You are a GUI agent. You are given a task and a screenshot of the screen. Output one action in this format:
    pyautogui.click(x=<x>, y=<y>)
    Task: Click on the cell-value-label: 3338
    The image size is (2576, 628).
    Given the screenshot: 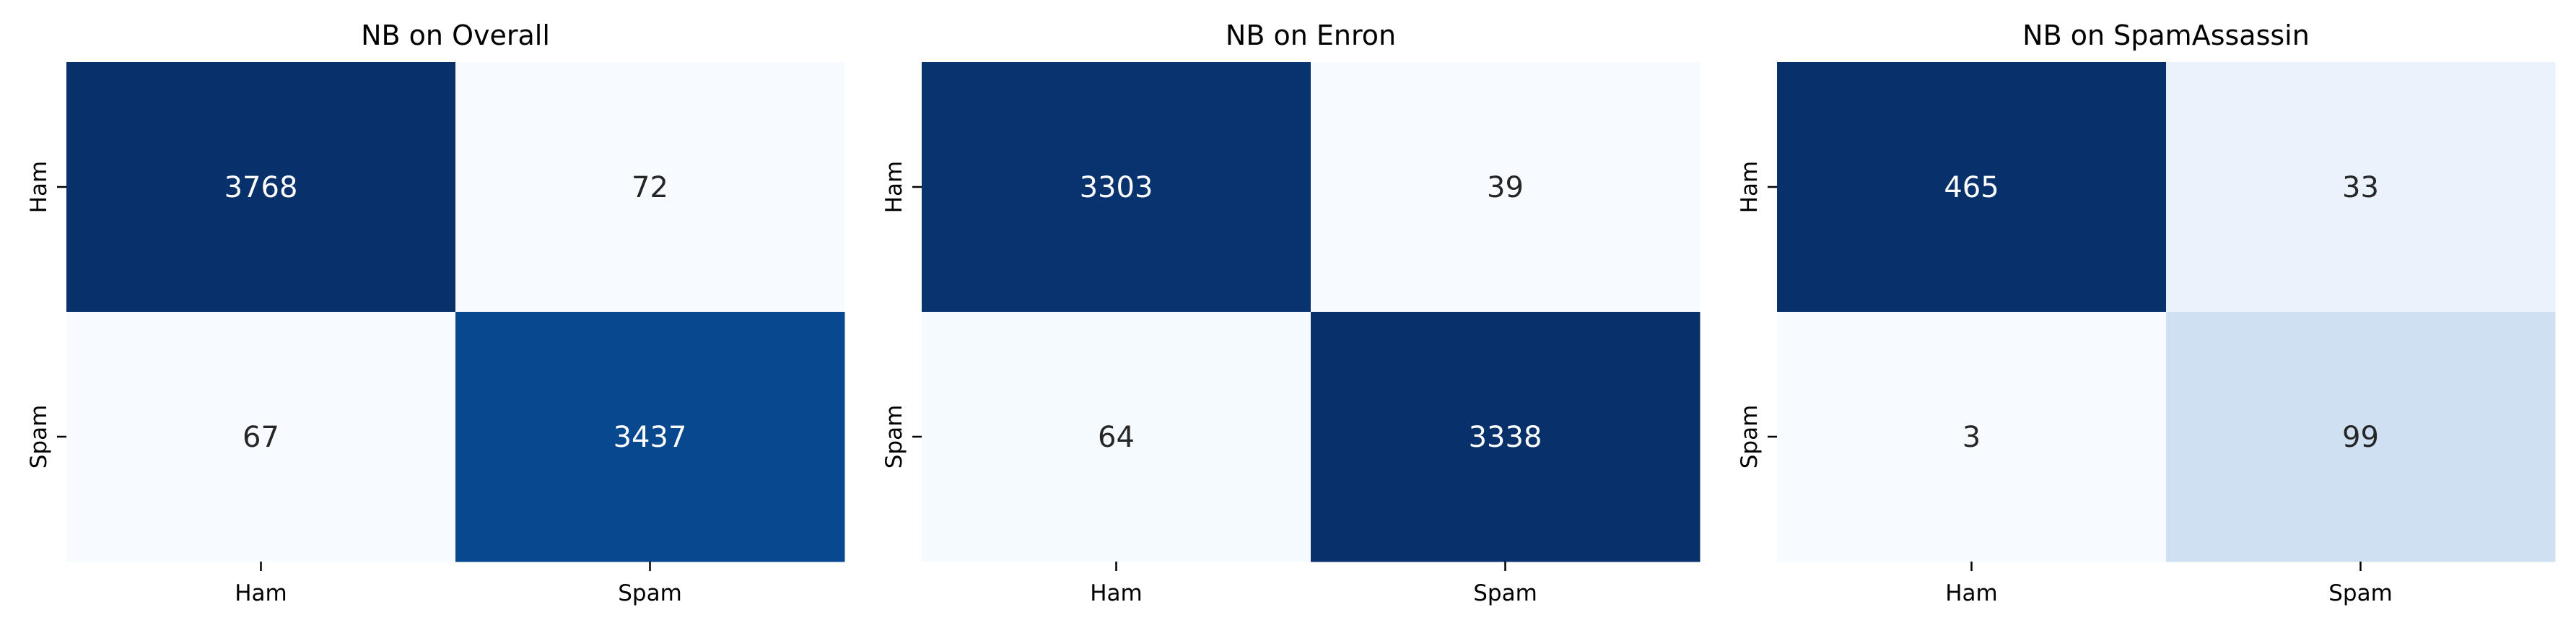 What is the action you would take?
    pyautogui.click(x=1505, y=437)
    